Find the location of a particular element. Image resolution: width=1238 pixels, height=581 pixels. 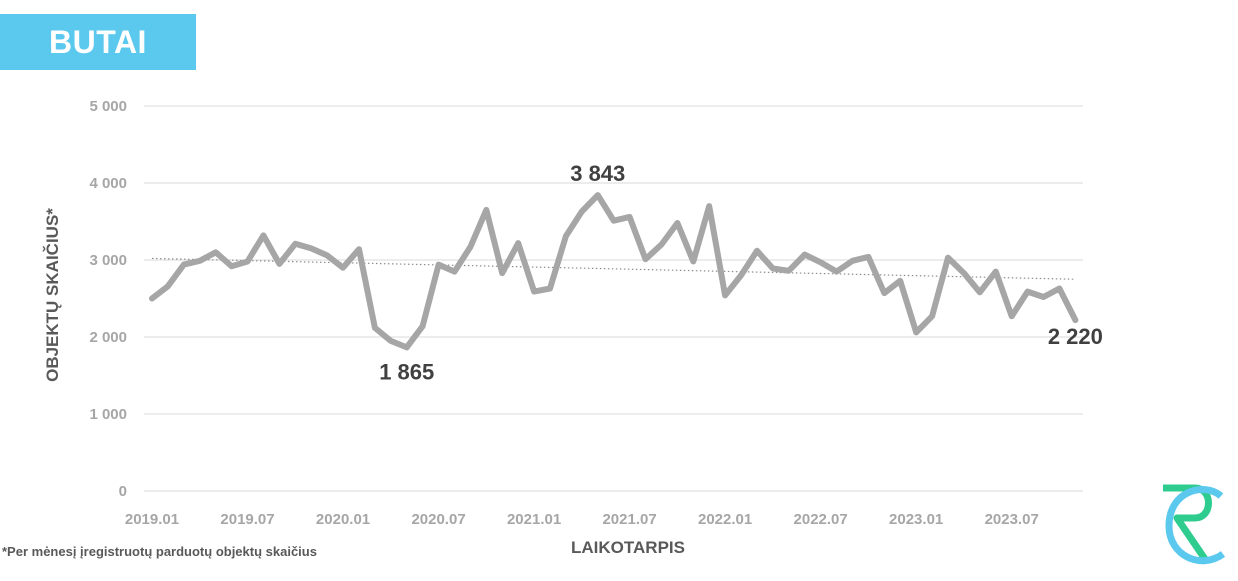

data-label: 3 843 is located at coordinates (597, 173).